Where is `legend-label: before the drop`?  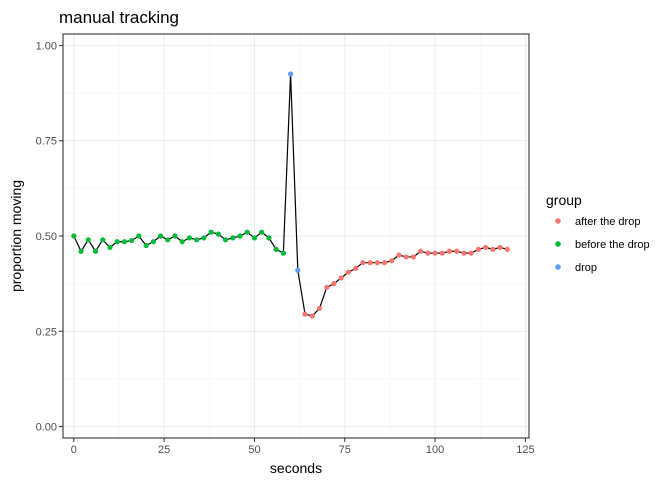
legend-label: before the drop is located at coordinates (612, 245).